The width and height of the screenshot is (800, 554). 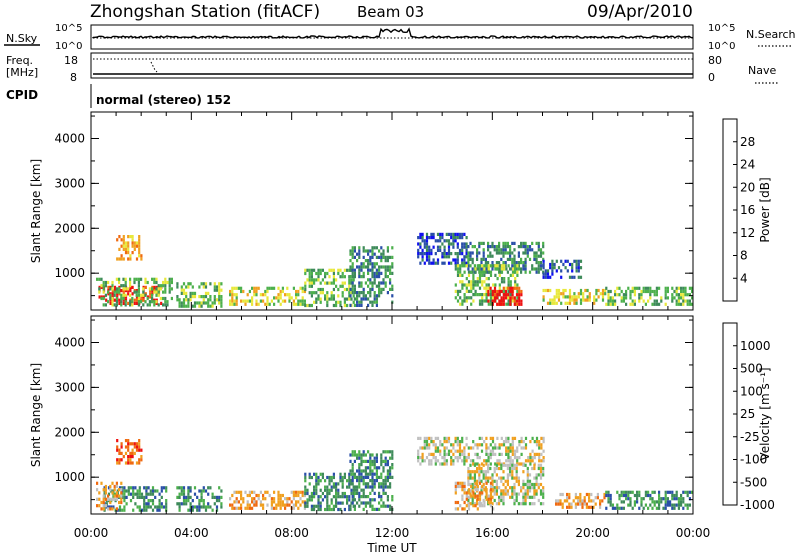 What do you see at coordinates (205, 12) in the screenshot?
I see `figure-title: Zhongshan Station (fitACF)` at bounding box center [205, 12].